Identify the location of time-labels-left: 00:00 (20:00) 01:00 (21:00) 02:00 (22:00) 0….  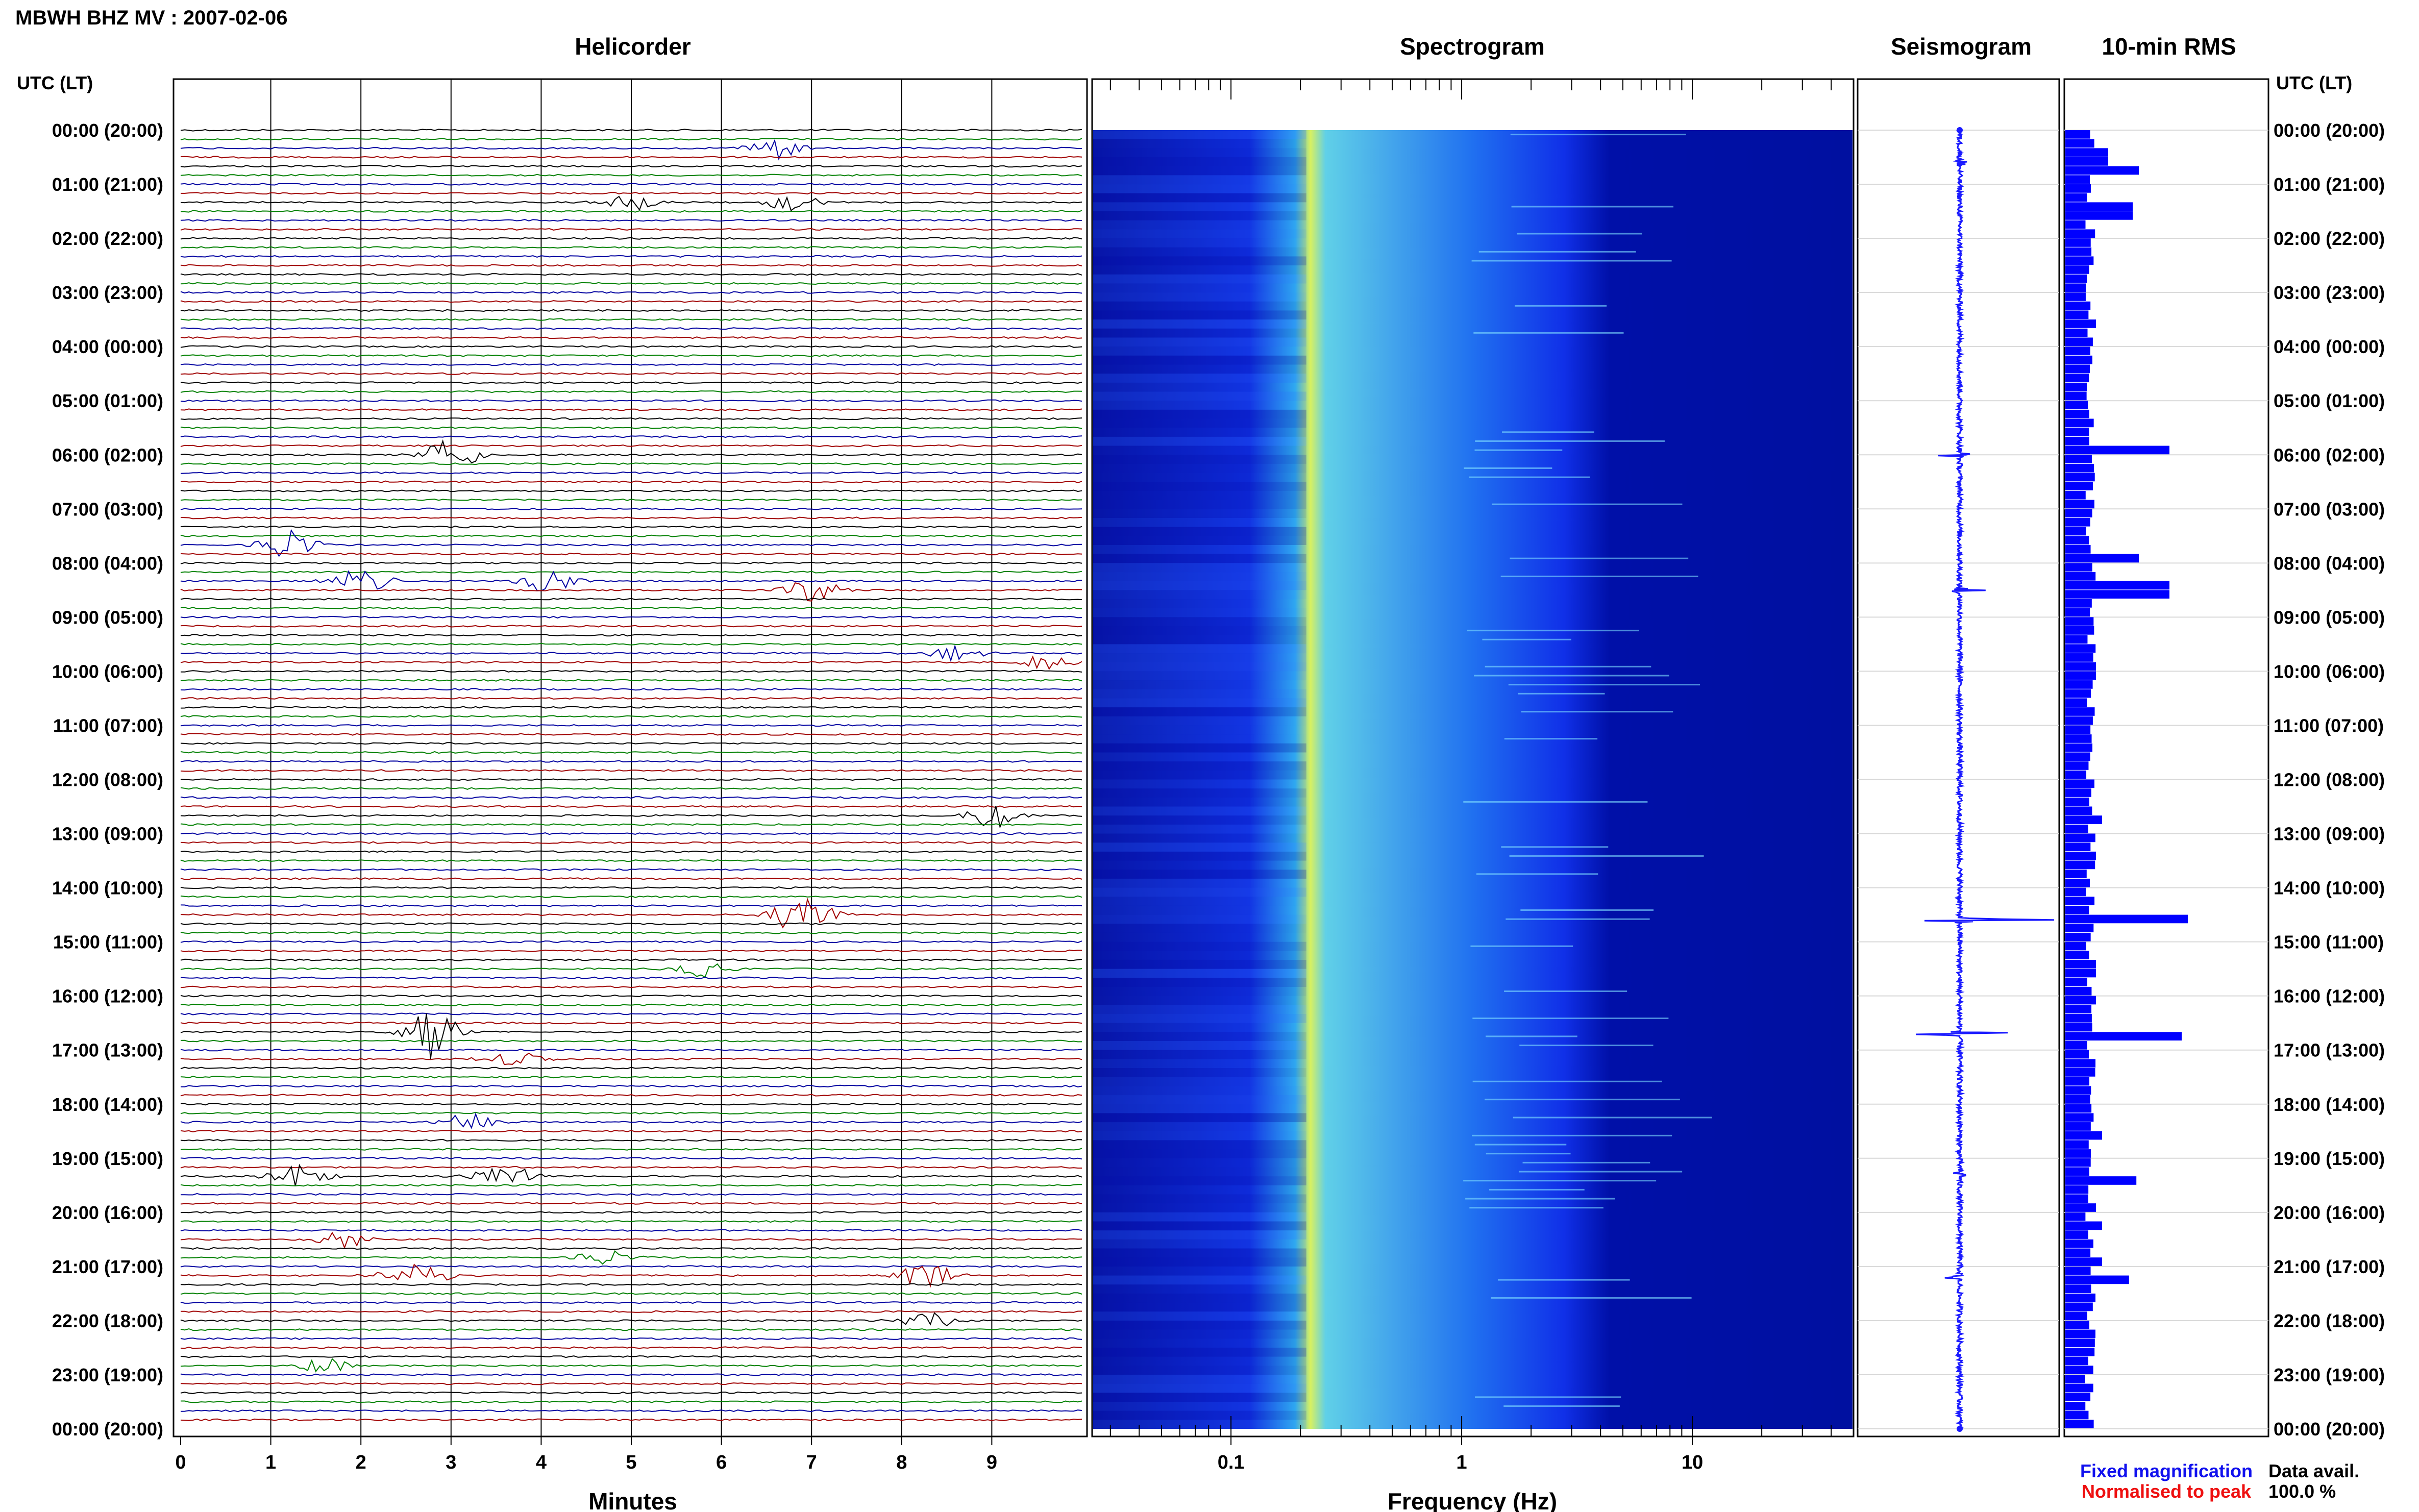
(107, 780).